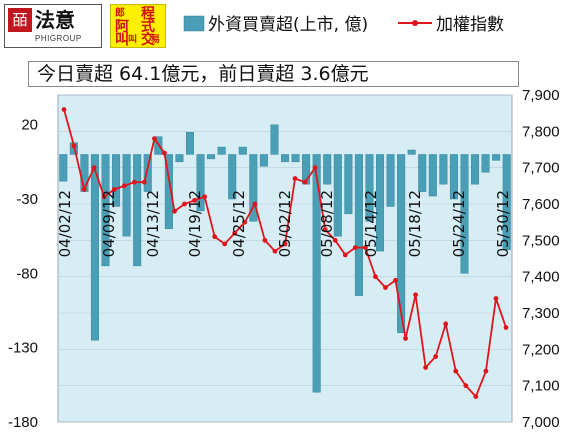  What do you see at coordinates (239, 223) in the screenshot?
I see `x-tick-label: 04/25/12` at bounding box center [239, 223].